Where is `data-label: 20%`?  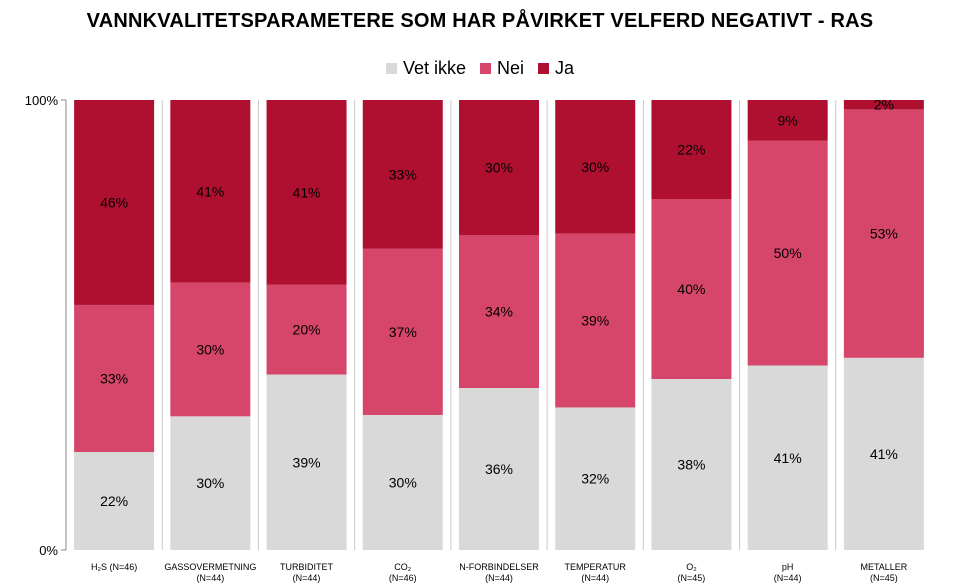
data-label: 20% is located at coordinates (307, 330).